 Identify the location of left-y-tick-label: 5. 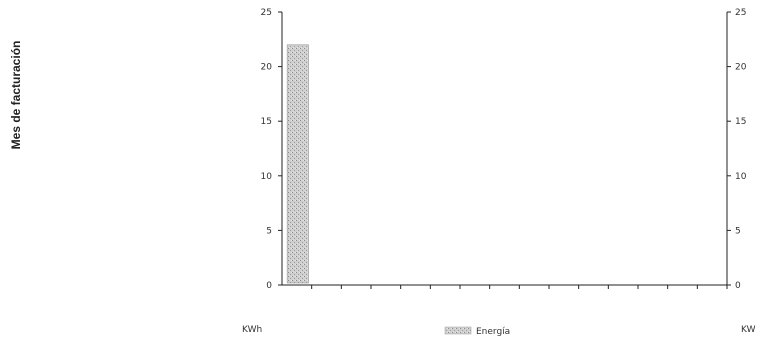
(269, 231).